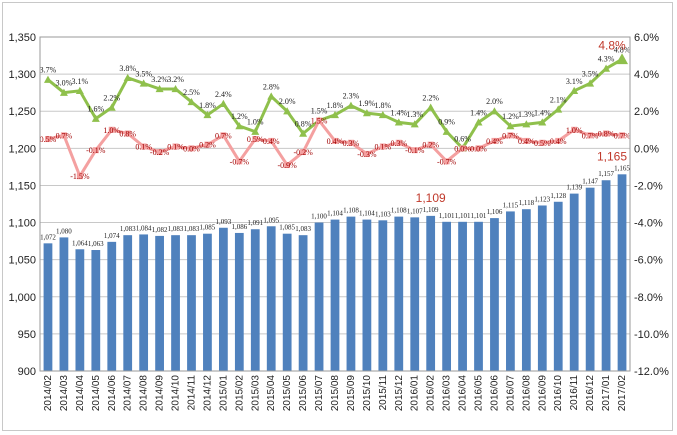 The width and height of the screenshot is (677, 435). Describe the element at coordinates (606, 393) in the screenshot. I see `x-tick-label: 2017/01` at that location.